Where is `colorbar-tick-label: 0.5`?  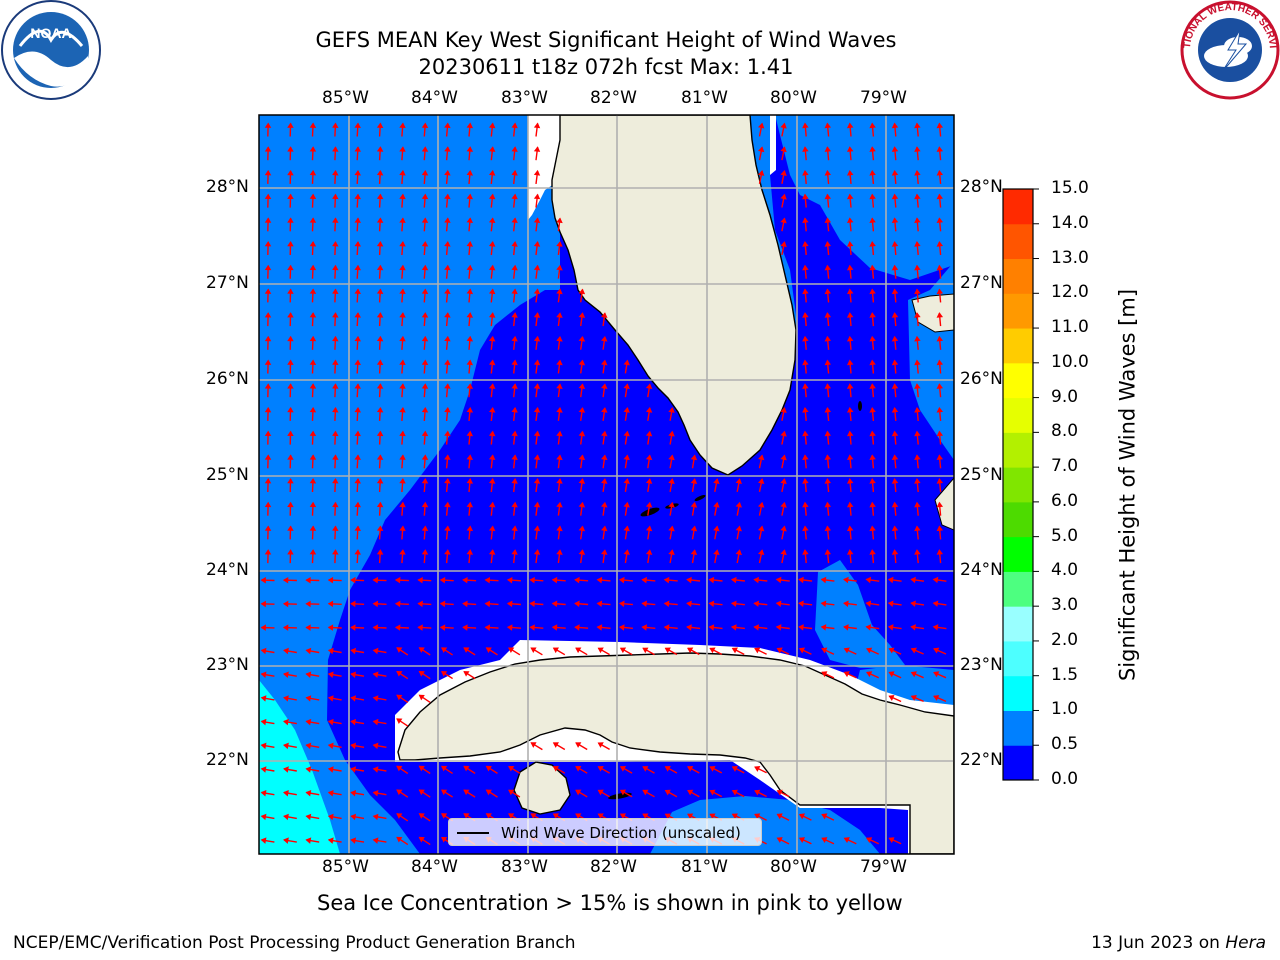 colorbar-tick-label: 0.5 is located at coordinates (1065, 744).